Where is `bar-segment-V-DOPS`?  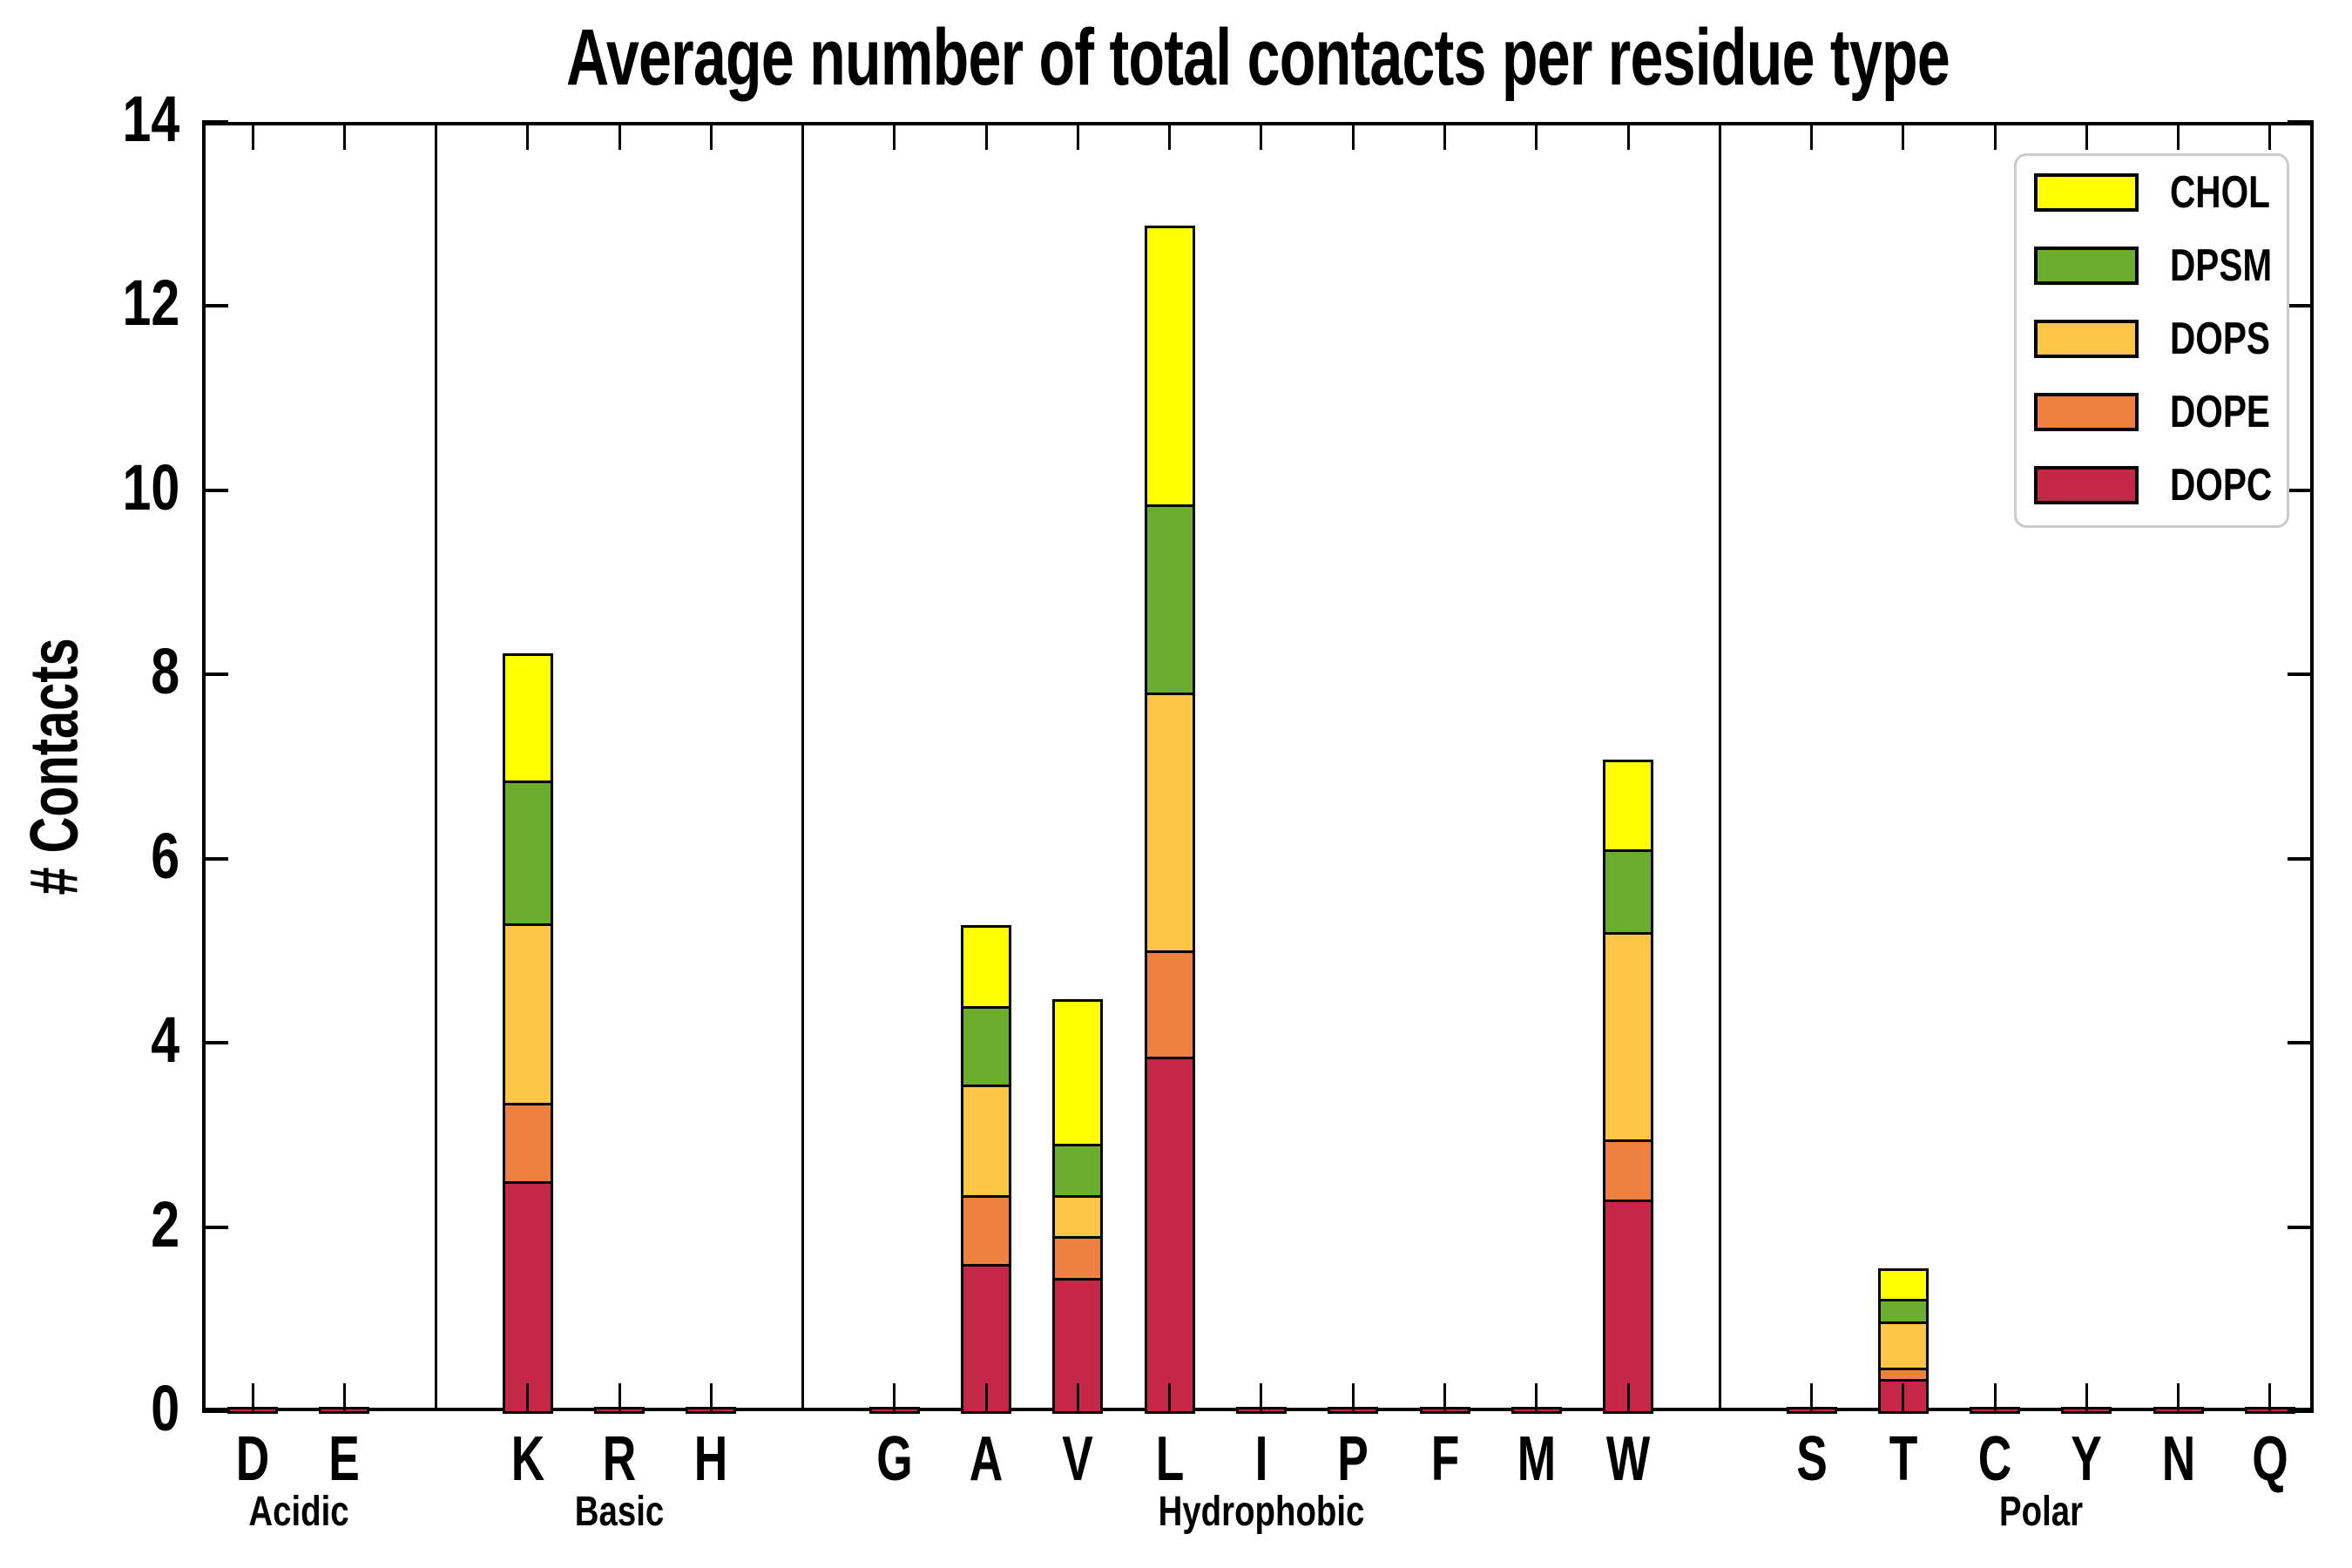
bar-segment-V-DOPS is located at coordinates (1078, 1216).